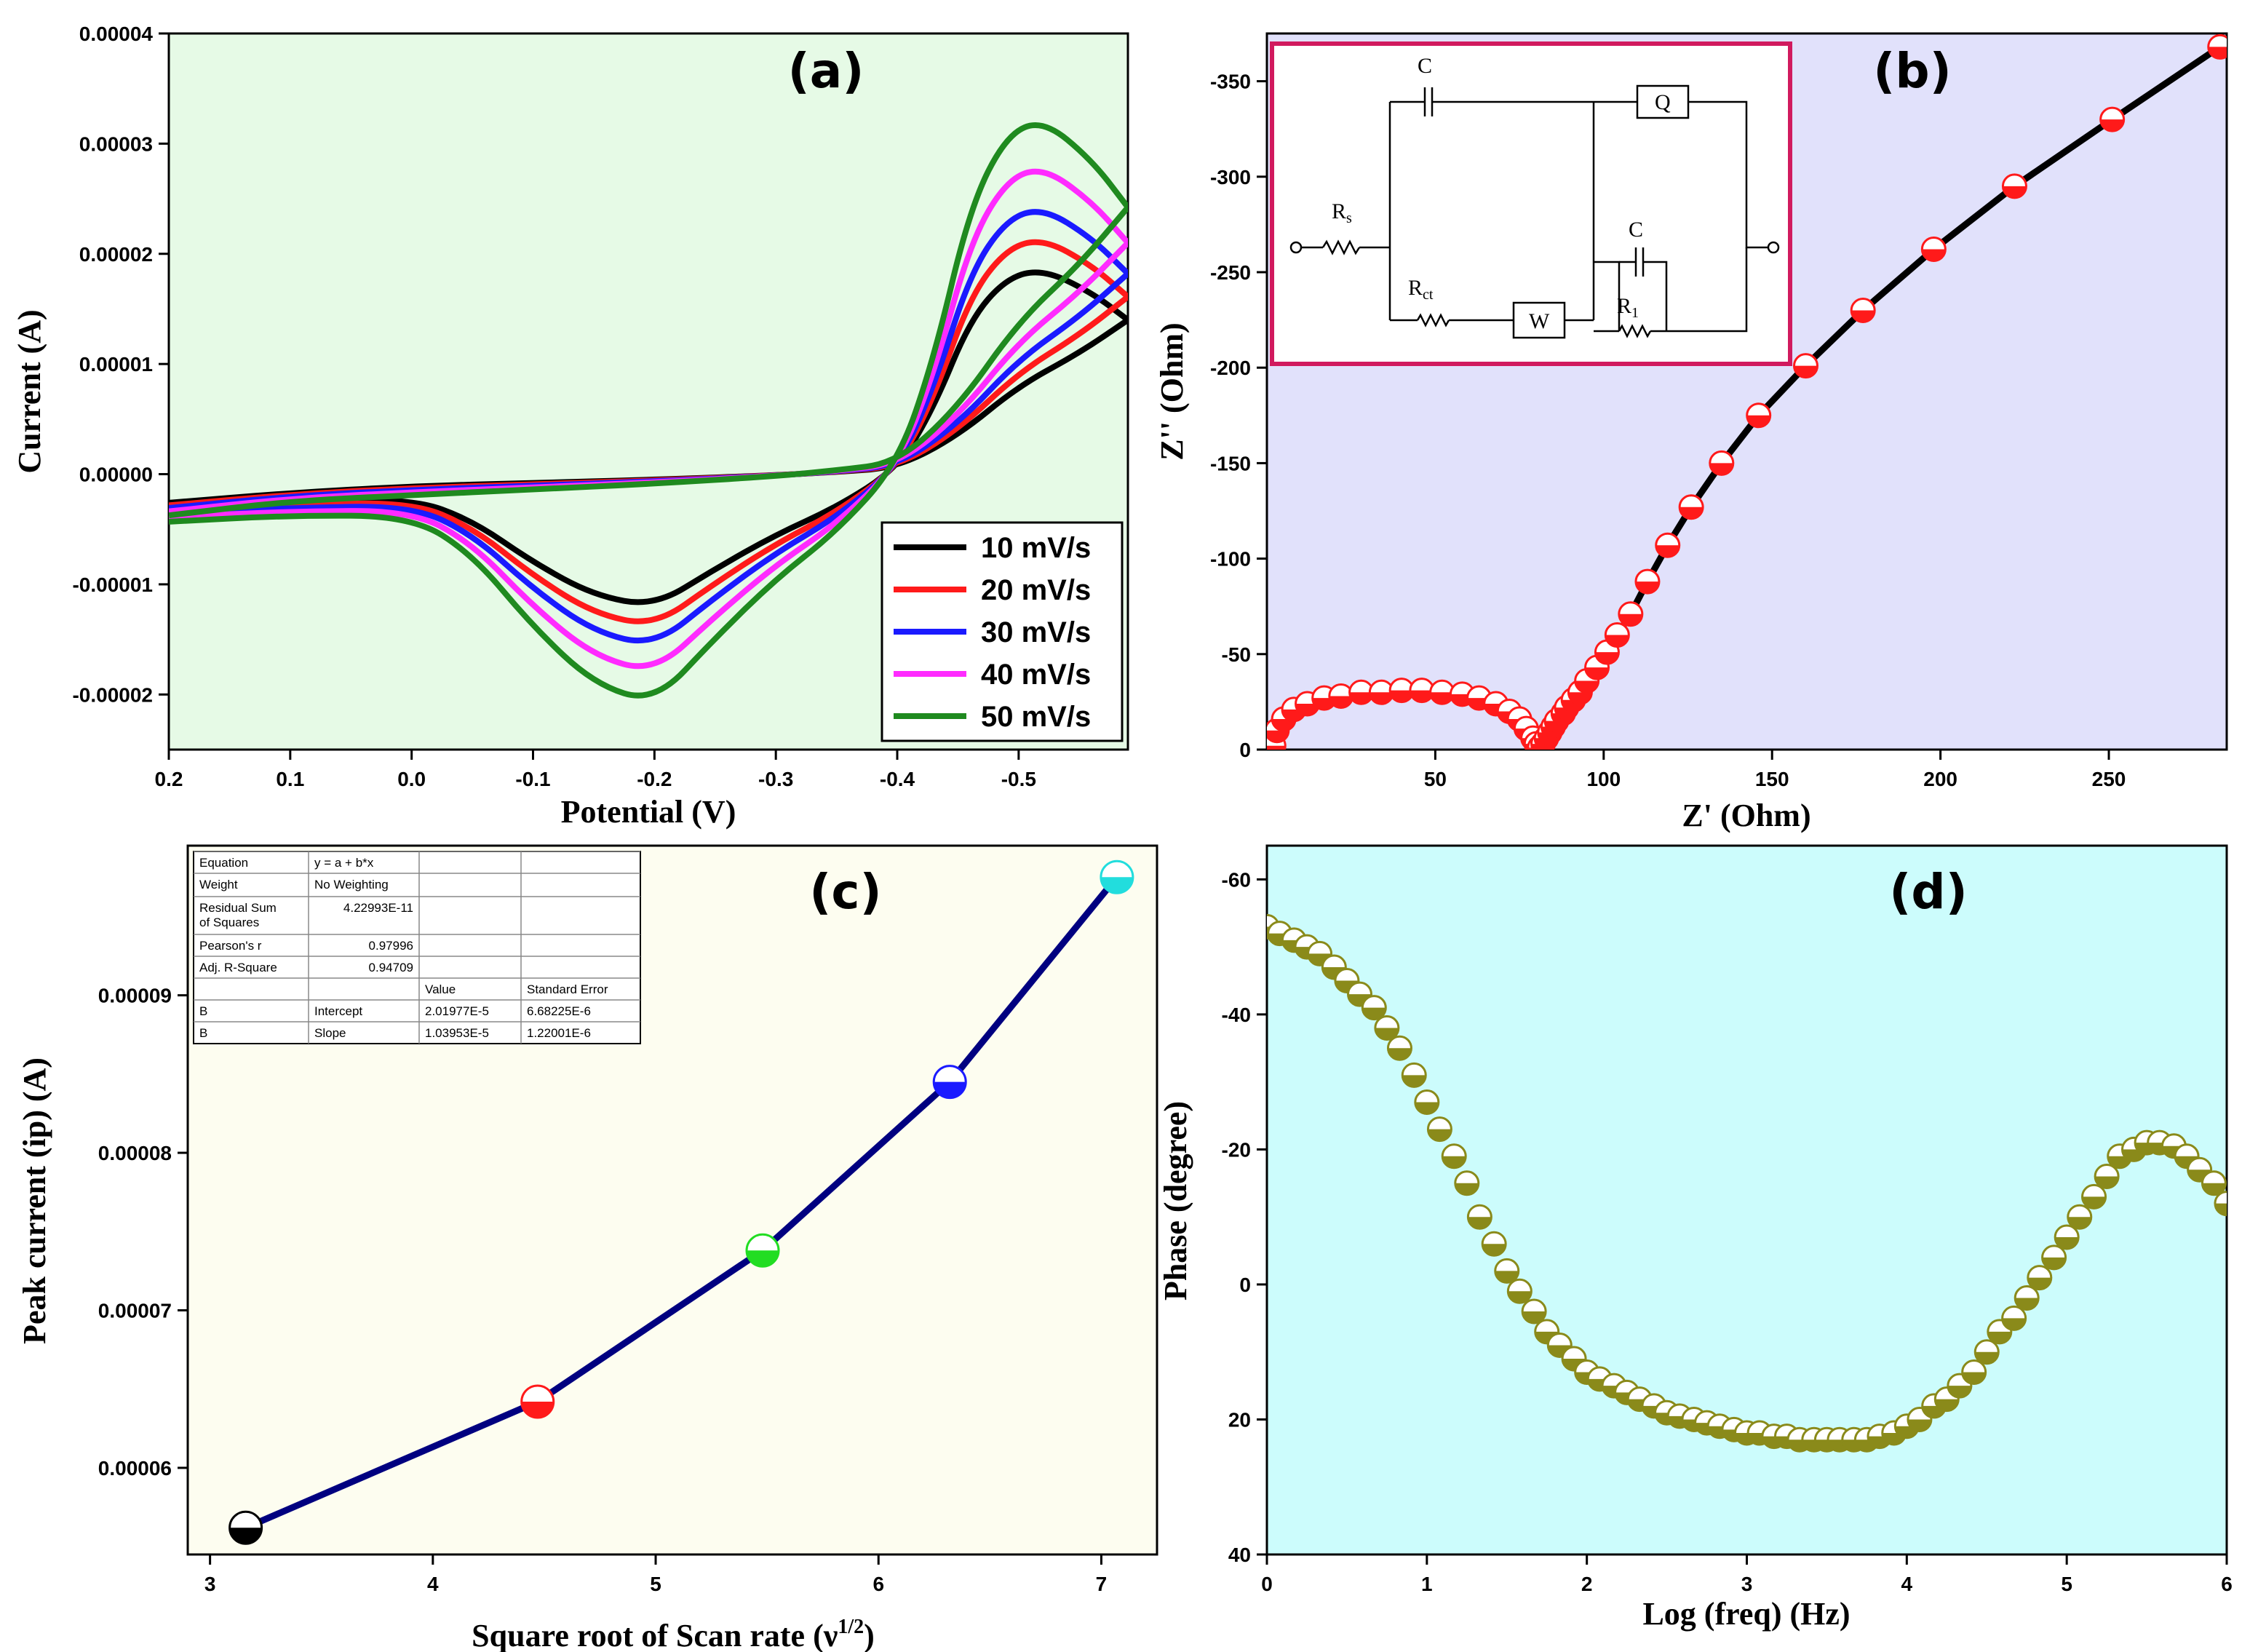 Image resolution: width=2242 pixels, height=1652 pixels. Describe the element at coordinates (1663, 102) in the screenshot. I see `circuit-label-q: Q` at that location.